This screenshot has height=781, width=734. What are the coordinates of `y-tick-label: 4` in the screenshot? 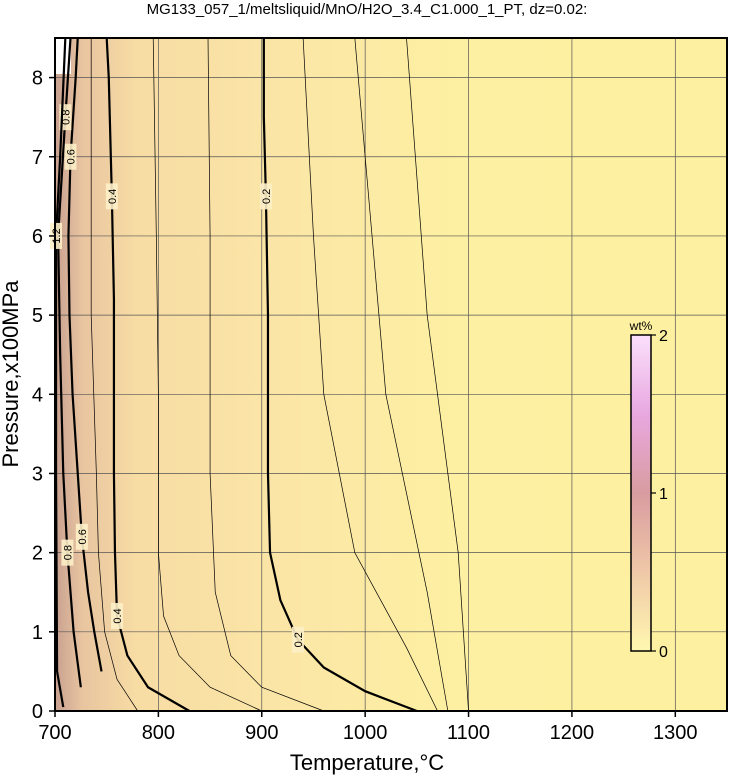 It's located at (37, 395).